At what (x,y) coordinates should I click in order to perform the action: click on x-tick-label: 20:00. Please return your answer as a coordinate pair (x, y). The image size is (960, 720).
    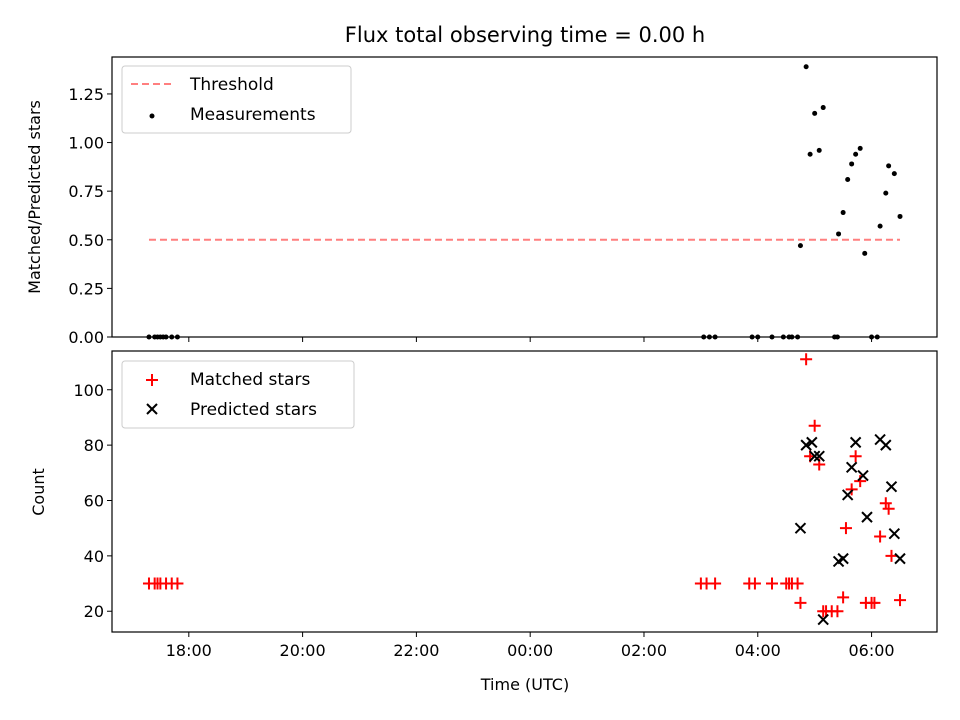
    Looking at the image, I should click on (303, 650).